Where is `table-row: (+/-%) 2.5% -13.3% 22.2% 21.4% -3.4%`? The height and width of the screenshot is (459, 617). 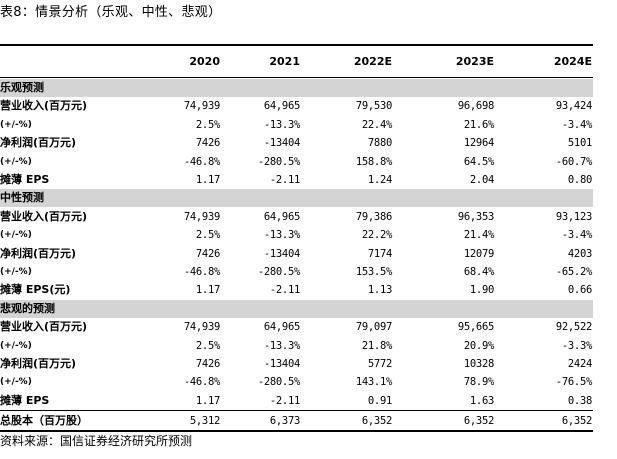 table-row: (+/-%) 2.5% -13.3% 22.2% 21.4% -3.4% is located at coordinates (296, 235).